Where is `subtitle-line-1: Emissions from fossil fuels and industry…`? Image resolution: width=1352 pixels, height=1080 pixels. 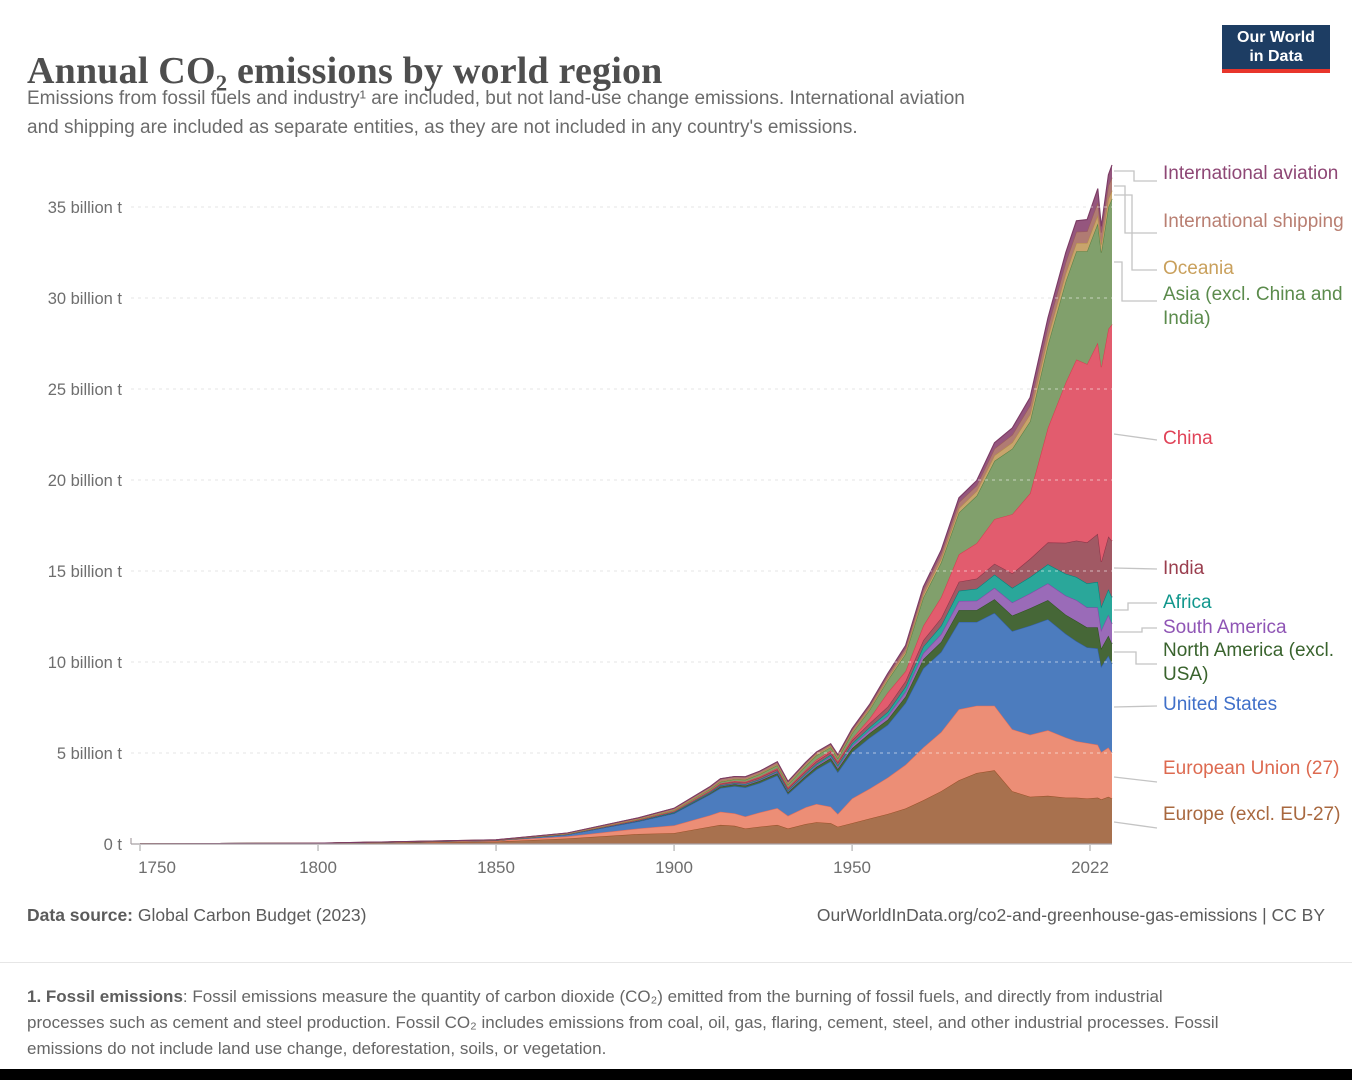
subtitle-line-1: Emissions from fossil fuels and industry… is located at coordinates (496, 98).